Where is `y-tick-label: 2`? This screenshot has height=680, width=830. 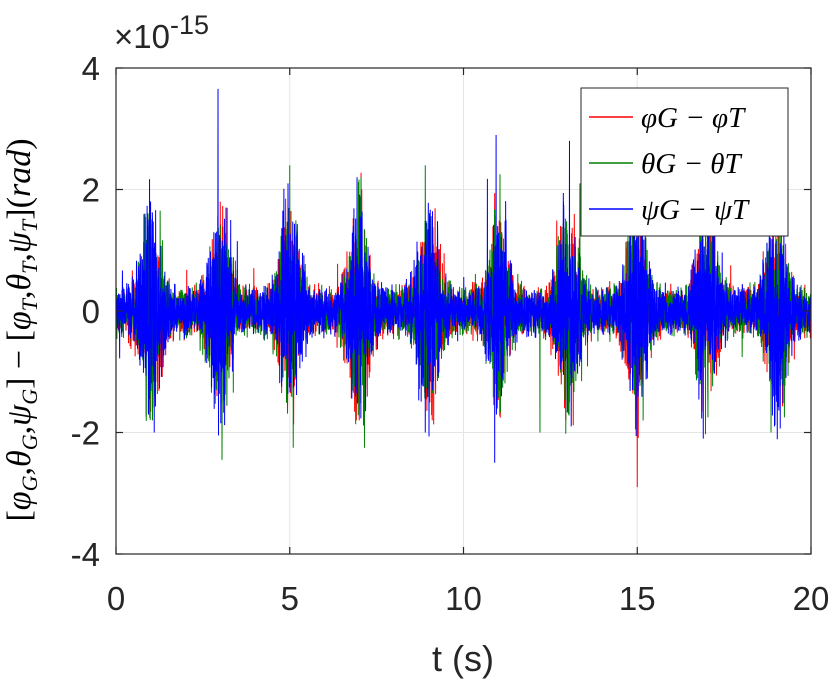
y-tick-label: 2 is located at coordinates (91, 190).